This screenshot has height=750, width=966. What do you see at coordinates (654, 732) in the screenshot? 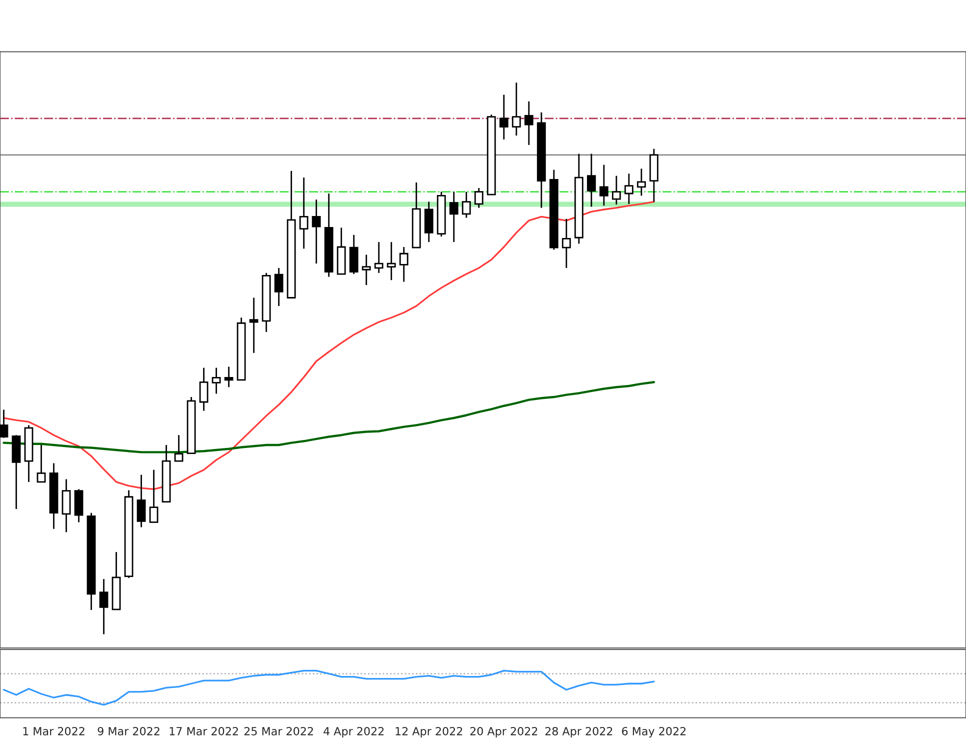
I see `x-tick-label: 6 May 2022` at bounding box center [654, 732].